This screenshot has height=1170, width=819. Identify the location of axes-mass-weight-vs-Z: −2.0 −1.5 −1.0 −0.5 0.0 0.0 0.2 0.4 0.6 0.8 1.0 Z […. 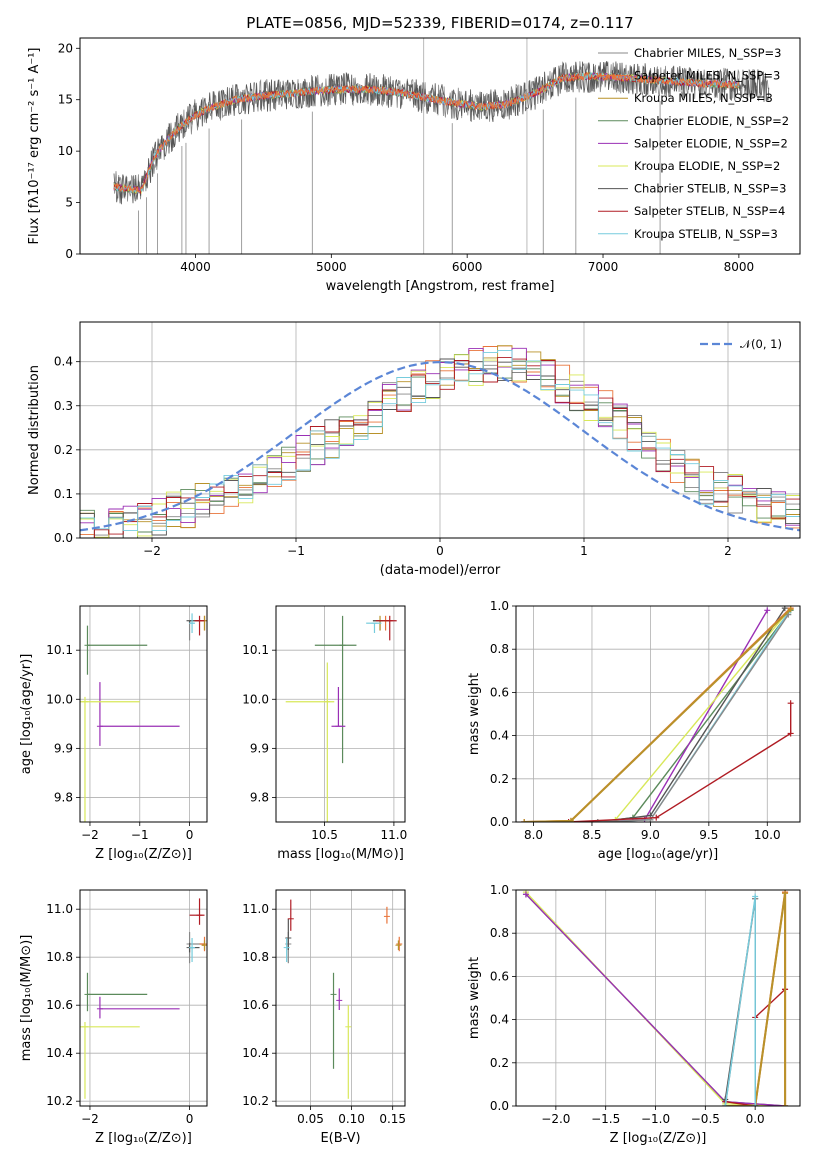
(633, 1014).